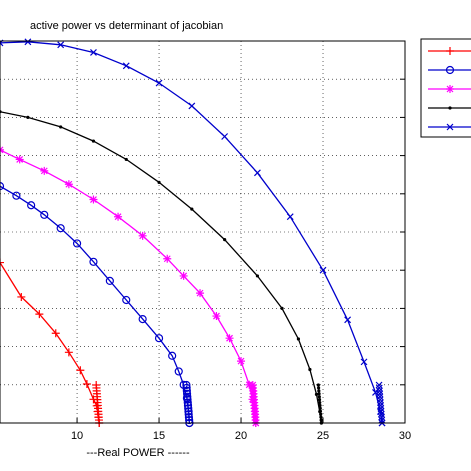 The width and height of the screenshot is (471, 471). I want to click on x-tick-labels: 10 15 20 25 30, so click(241, 430).